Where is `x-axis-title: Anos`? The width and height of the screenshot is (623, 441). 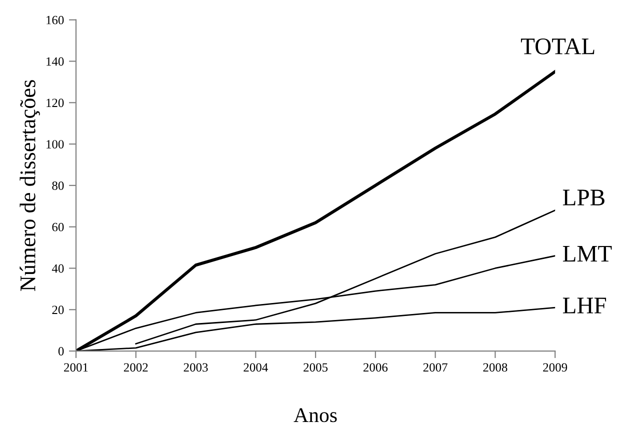
x-axis-title: Anos is located at coordinates (315, 415).